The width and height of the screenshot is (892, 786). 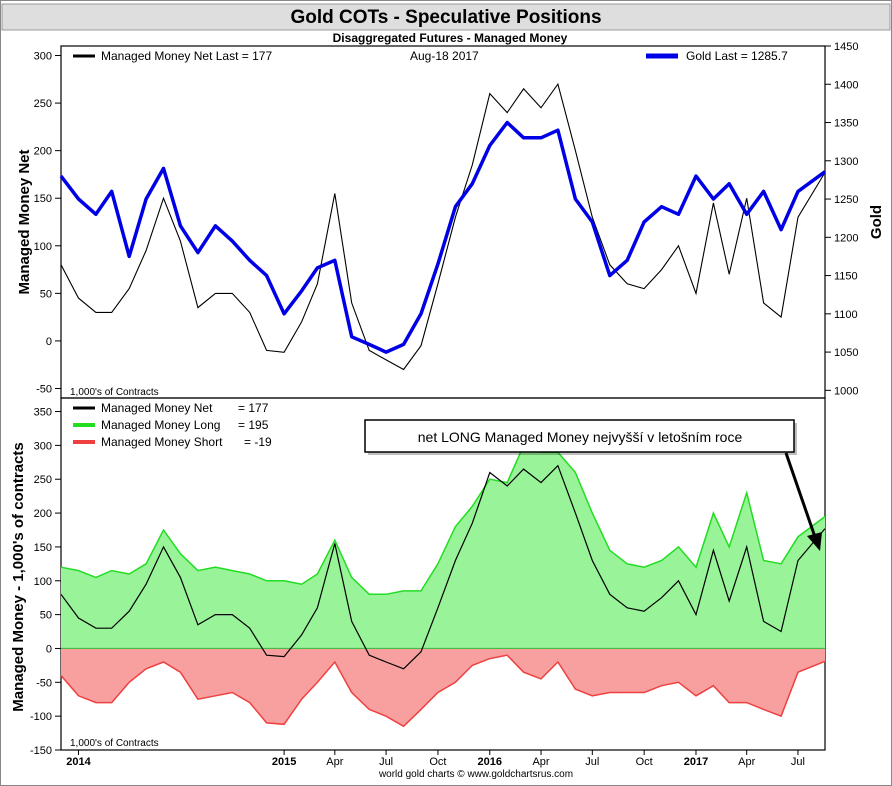 What do you see at coordinates (44, 389) in the screenshot?
I see `top-left-tick-label: -50` at bounding box center [44, 389].